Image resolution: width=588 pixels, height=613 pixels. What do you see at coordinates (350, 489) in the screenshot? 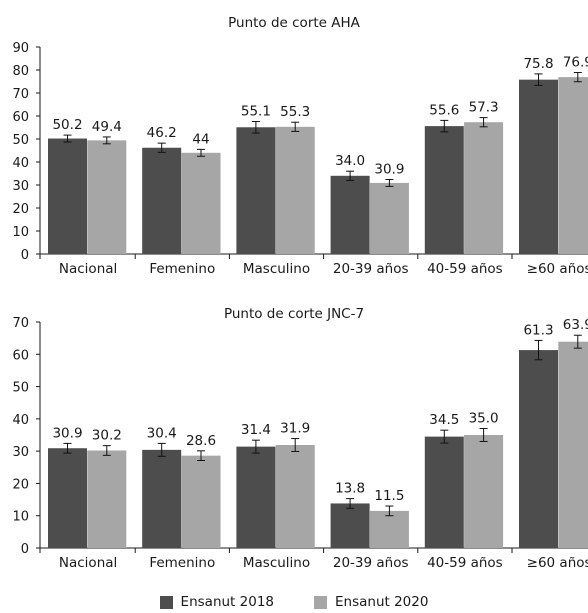
I see `chart2-data-label: 13.8` at bounding box center [350, 489].